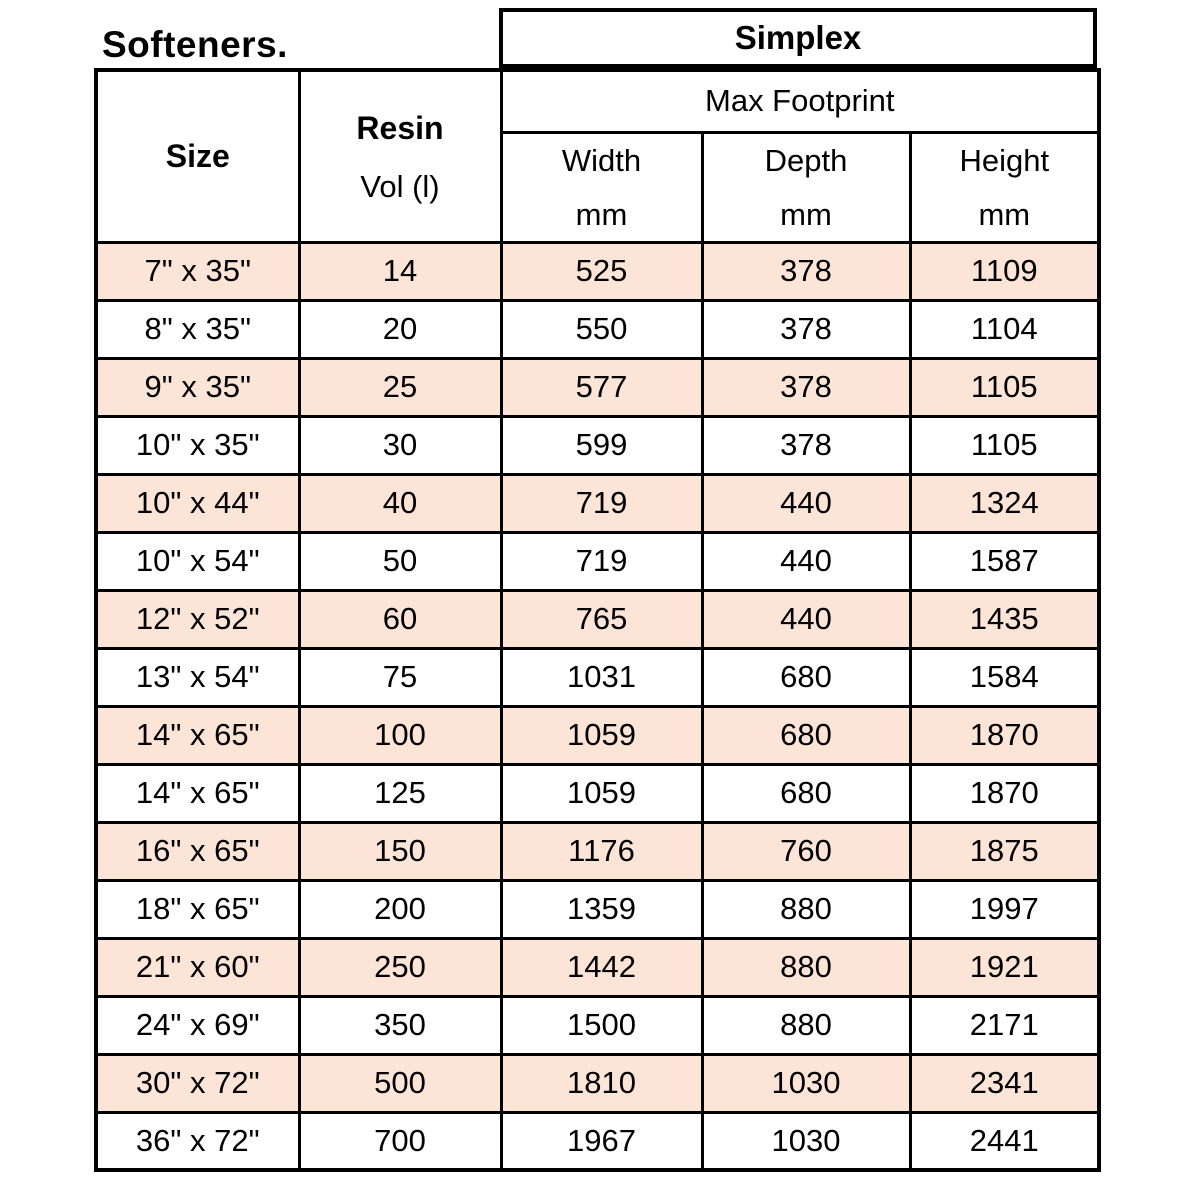 The image size is (1181, 1189). I want to click on resin-label: Resin, so click(400, 128).